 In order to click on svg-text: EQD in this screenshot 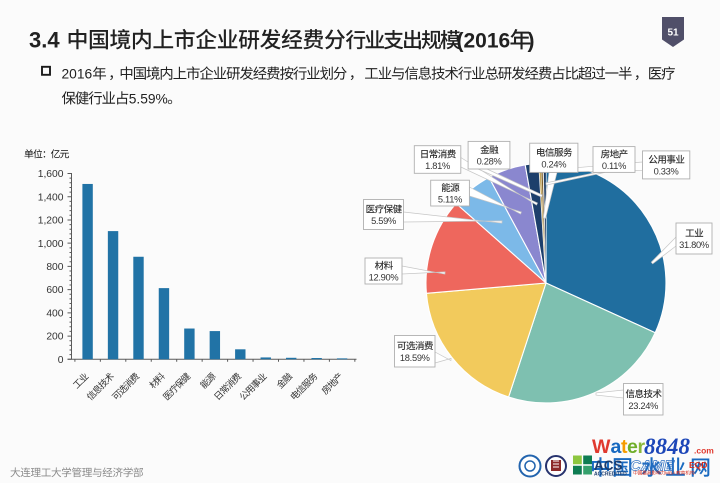, I will do `click(698, 465)`.